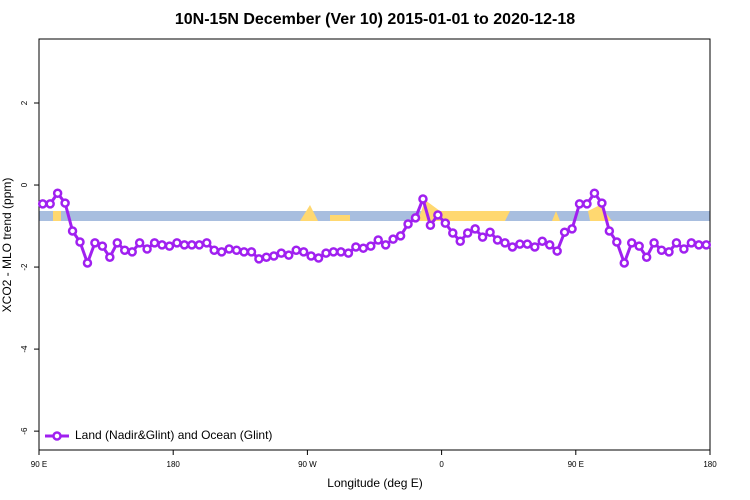  Describe the element at coordinates (307, 464) in the screenshot. I see `x-tick-label: 90 W` at that location.